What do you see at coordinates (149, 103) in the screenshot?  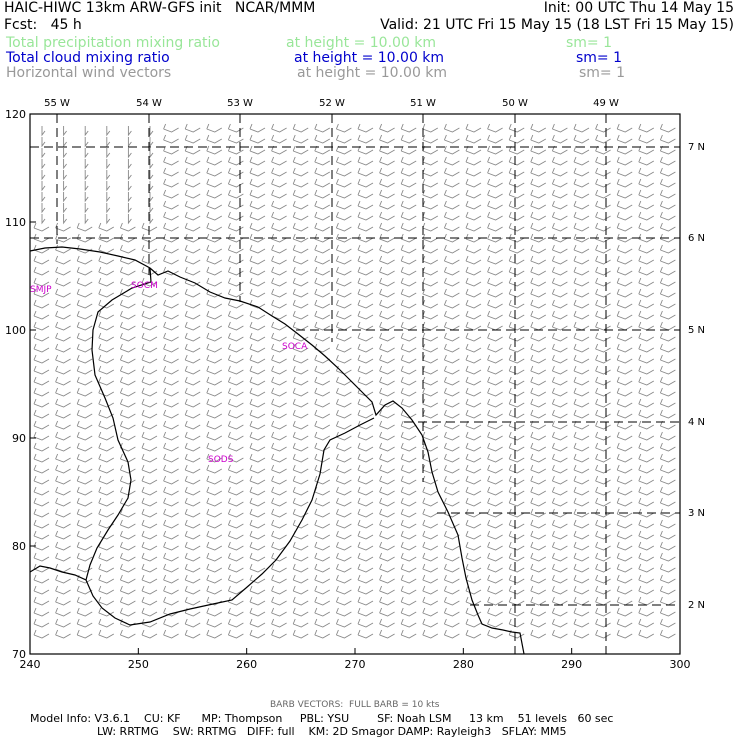 I see `lon-label-54w: 54 W` at bounding box center [149, 103].